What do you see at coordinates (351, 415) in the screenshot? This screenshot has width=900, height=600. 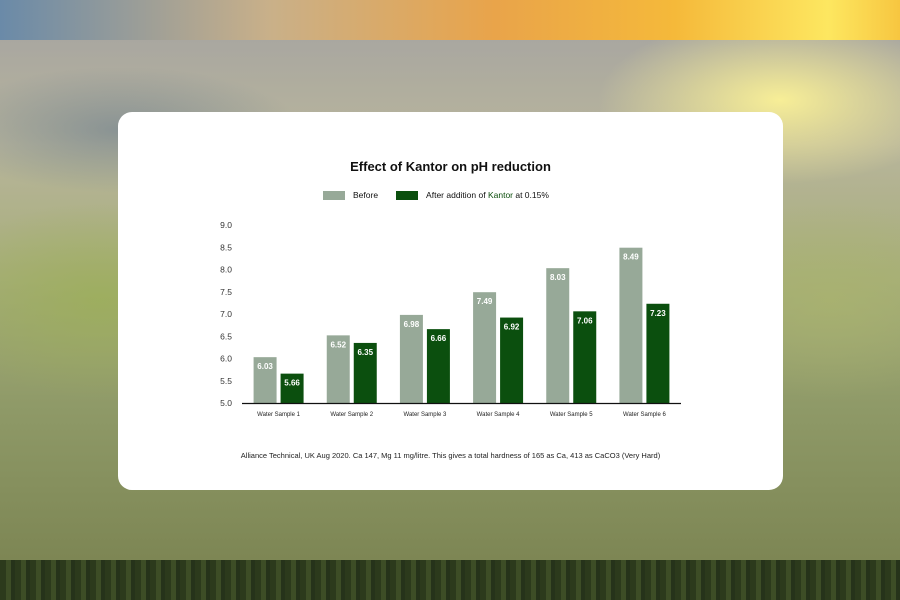 I see `x-tick-label: Water Sample 2` at bounding box center [351, 415].